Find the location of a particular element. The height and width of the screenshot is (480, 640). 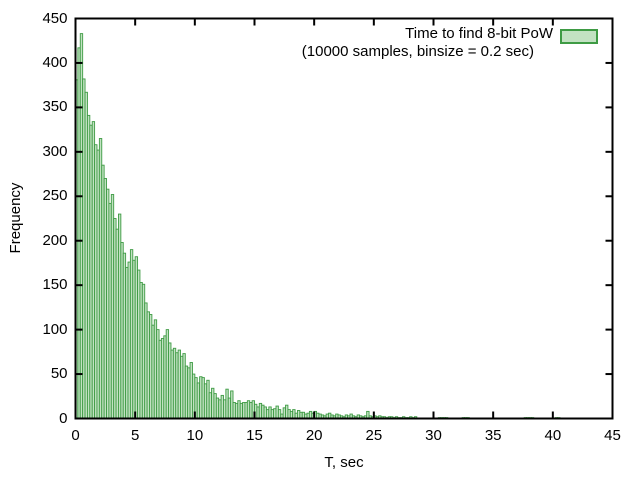

x-tick-label: 5 is located at coordinates (135, 435).